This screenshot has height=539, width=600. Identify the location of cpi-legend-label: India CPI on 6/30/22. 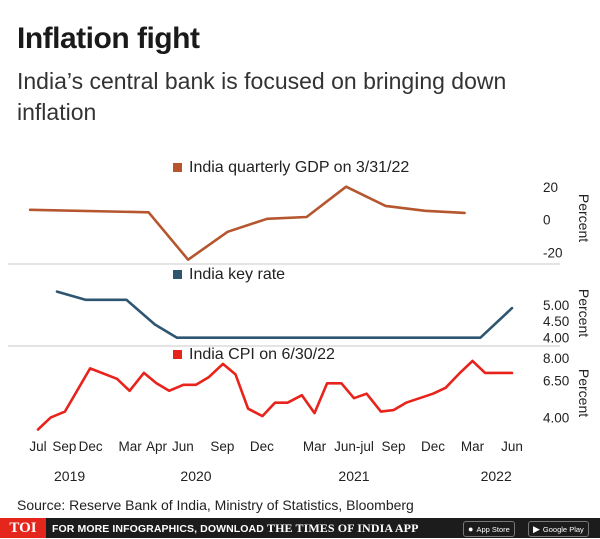
(262, 354).